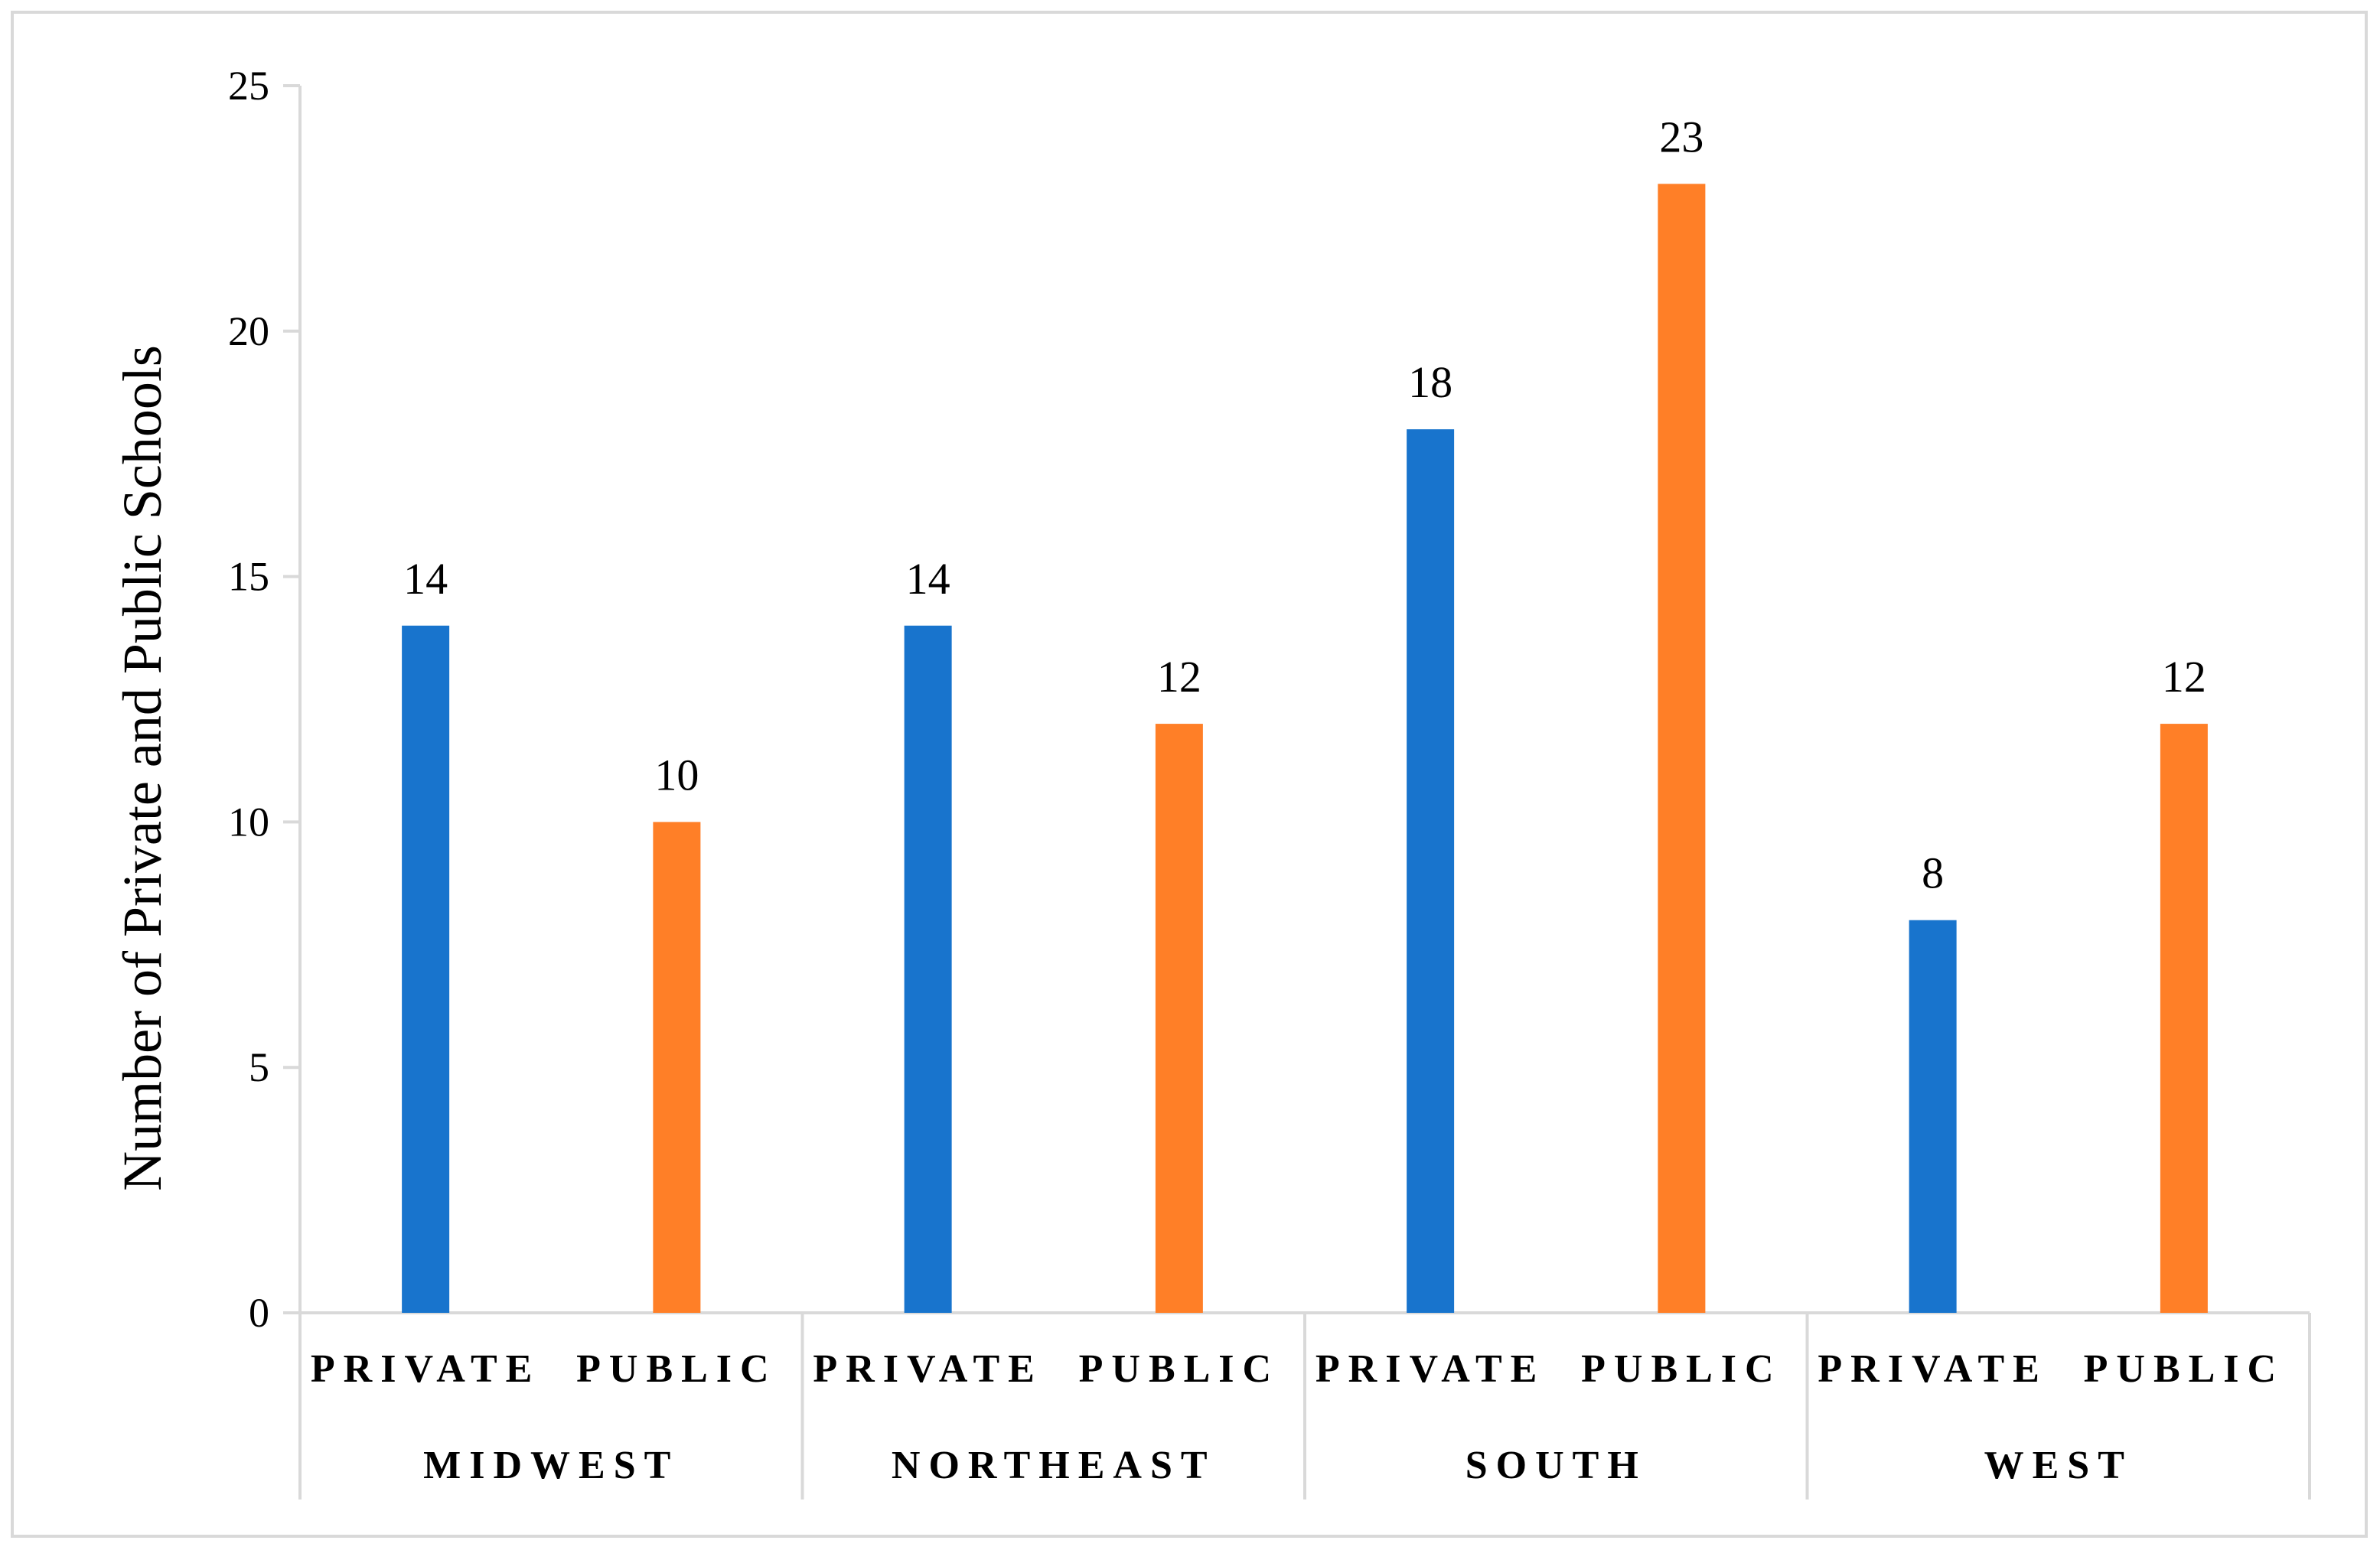 Image resolution: width=2380 pixels, height=1550 pixels. I want to click on x-tick-label-northeast-private: PRIVATE, so click(927, 1369).